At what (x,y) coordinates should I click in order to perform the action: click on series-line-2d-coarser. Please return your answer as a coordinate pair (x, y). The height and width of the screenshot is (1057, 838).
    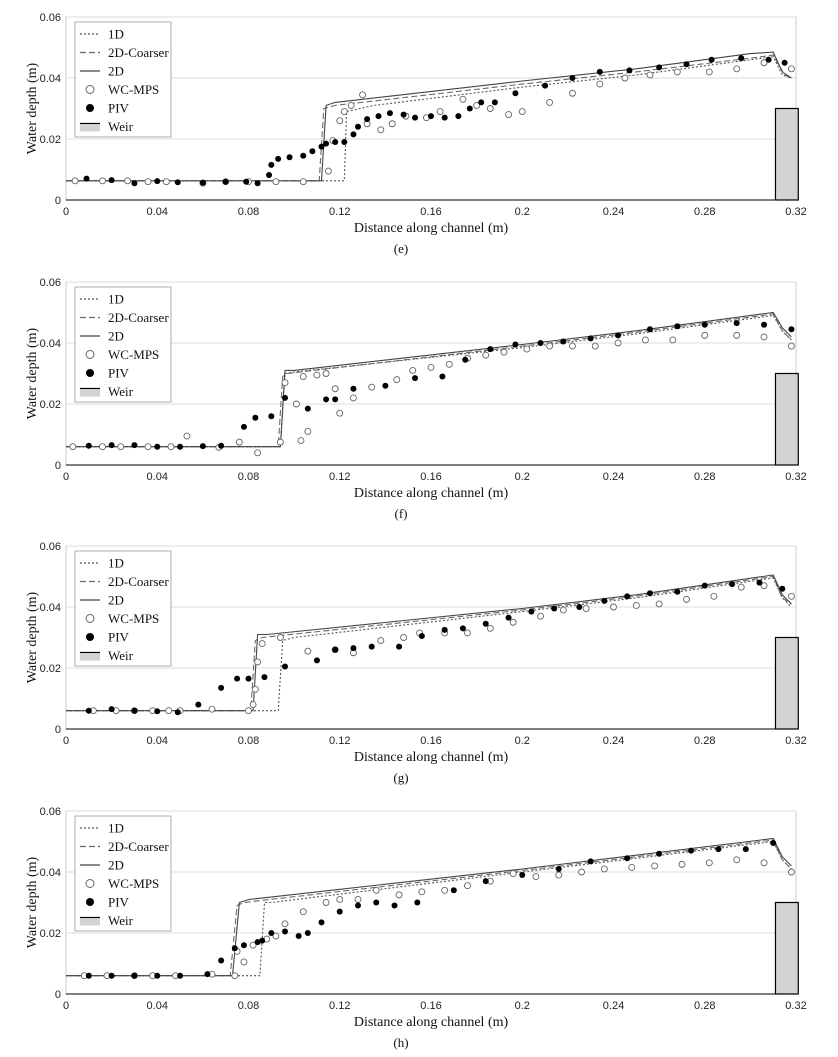
    Looking at the image, I should click on (429, 643).